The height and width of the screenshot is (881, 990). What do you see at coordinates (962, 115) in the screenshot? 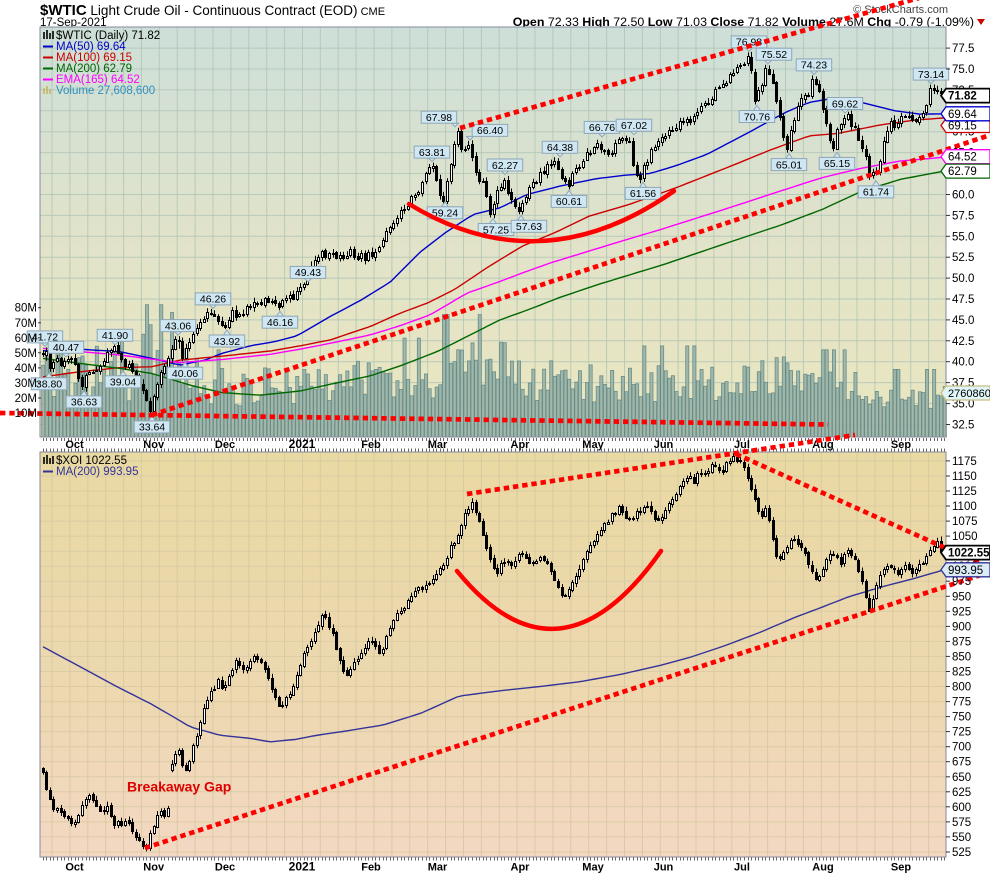
I see `svg-text: 69.64` at bounding box center [962, 115].